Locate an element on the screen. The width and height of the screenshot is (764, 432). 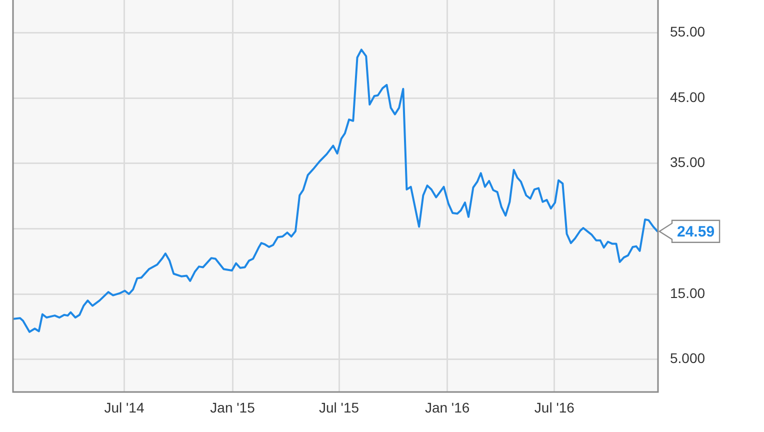
y-tick-label: 45.00 is located at coordinates (688, 96).